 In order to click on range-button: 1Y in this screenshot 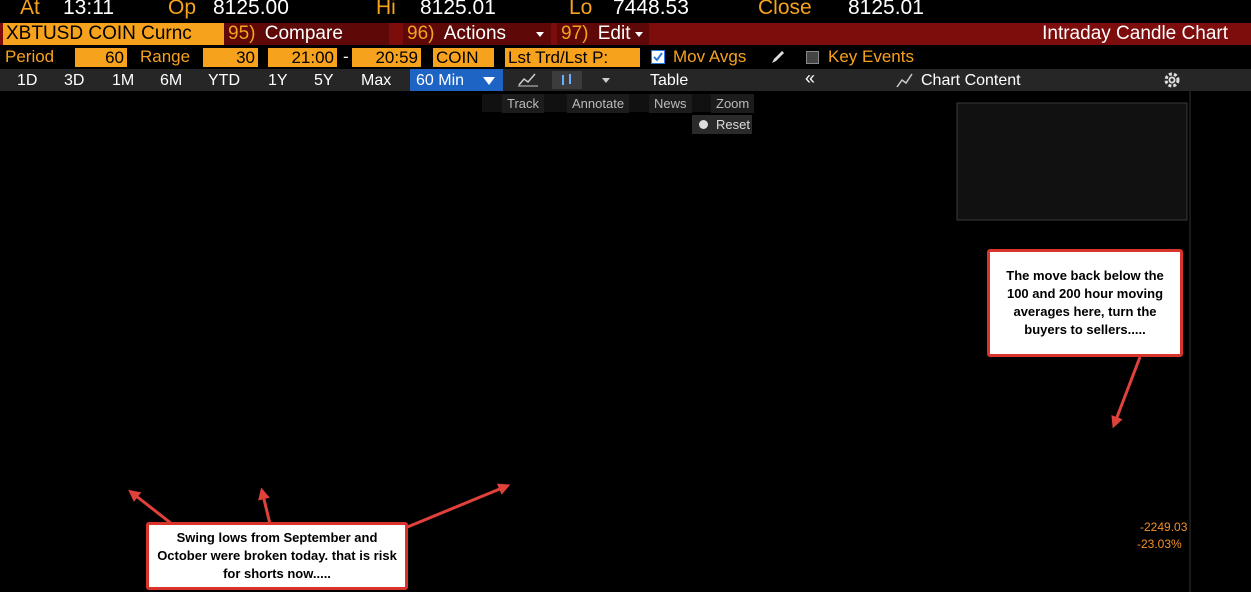, I will do `click(278, 80)`.